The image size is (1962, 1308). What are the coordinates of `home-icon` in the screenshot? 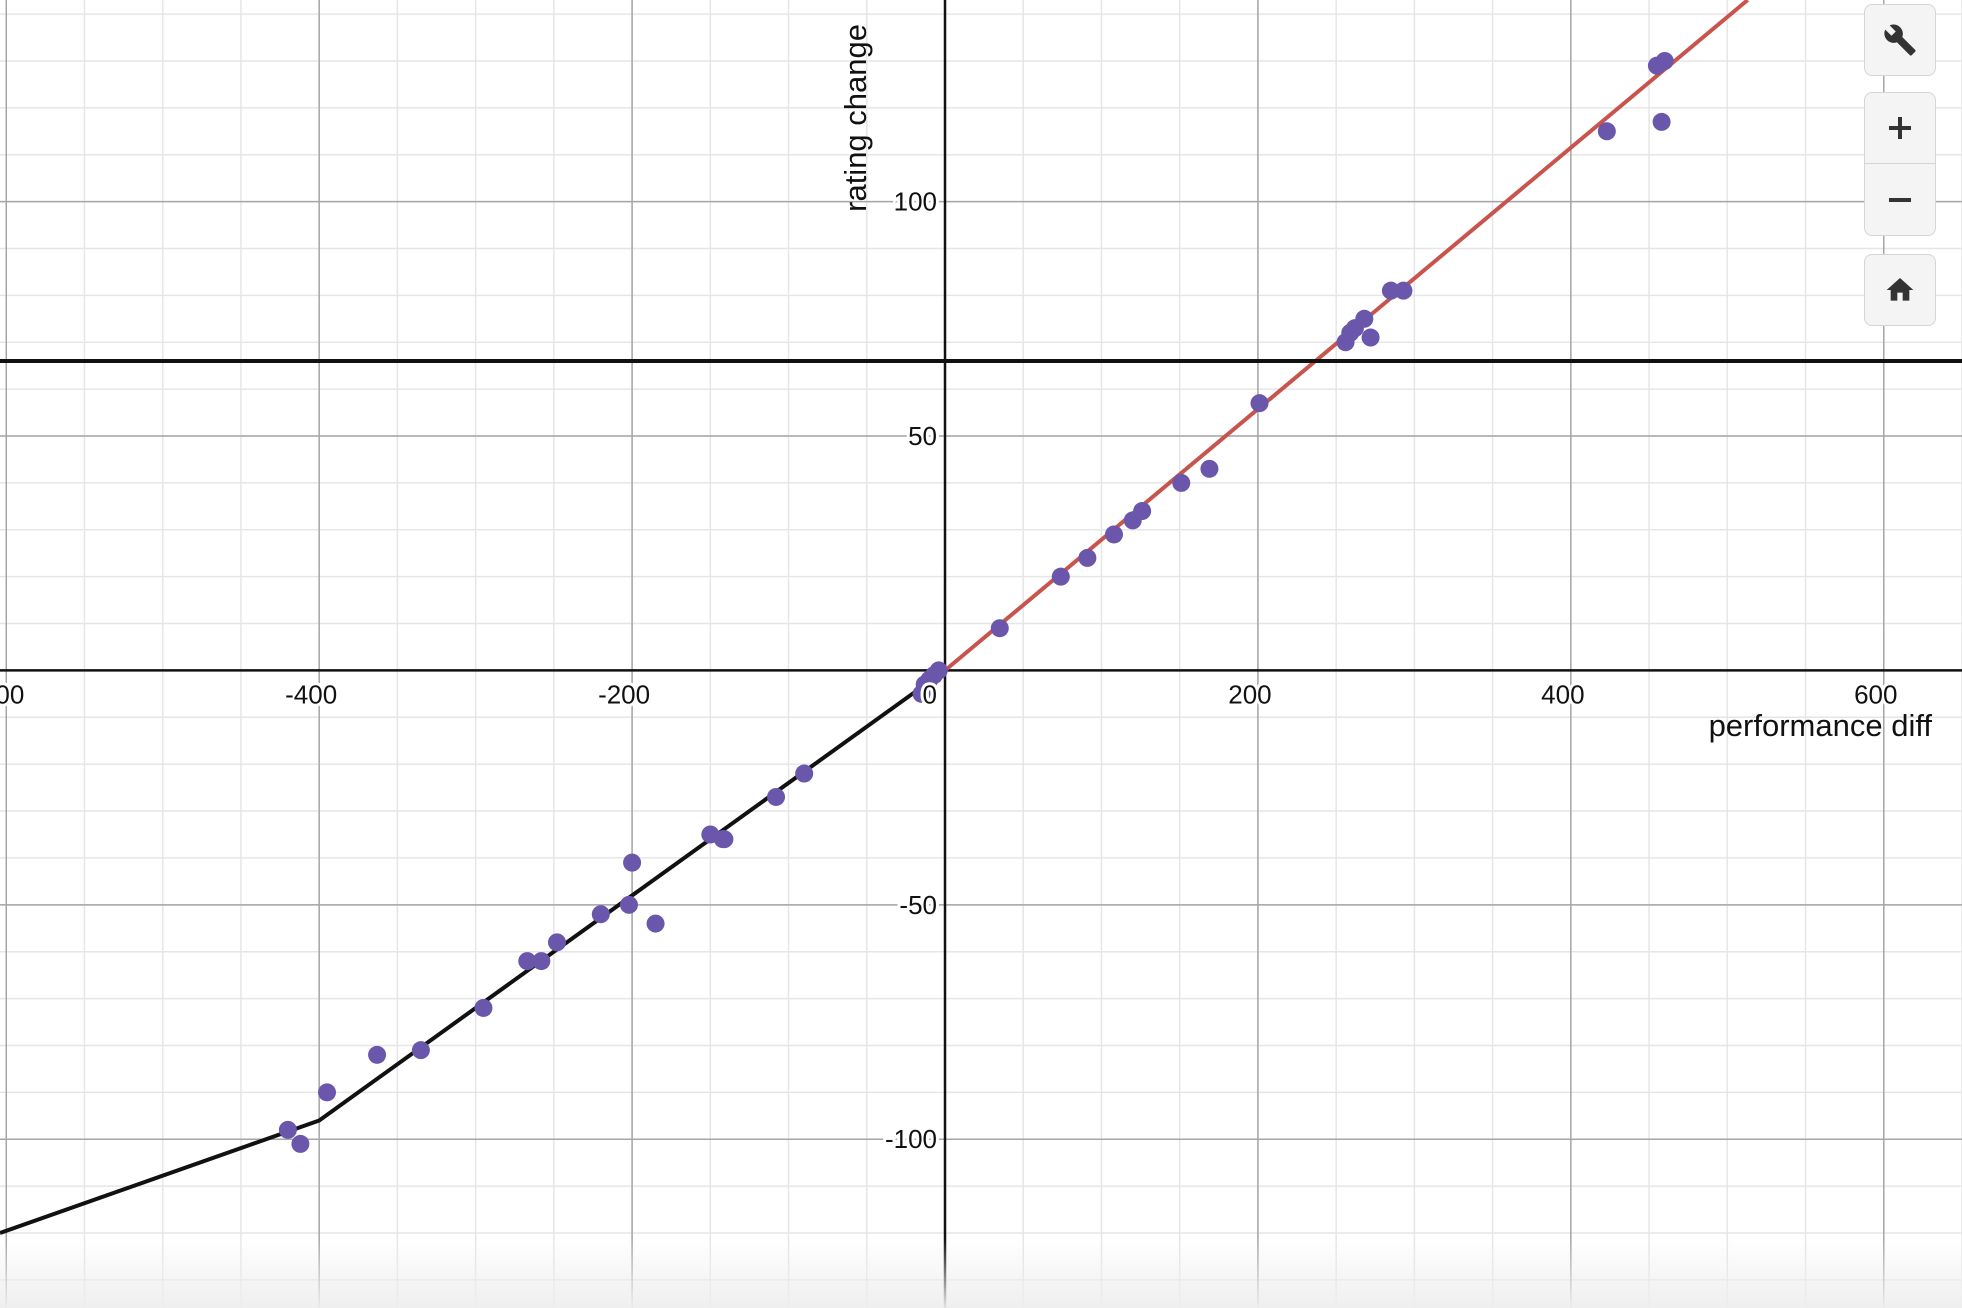 It's located at (1900, 290).